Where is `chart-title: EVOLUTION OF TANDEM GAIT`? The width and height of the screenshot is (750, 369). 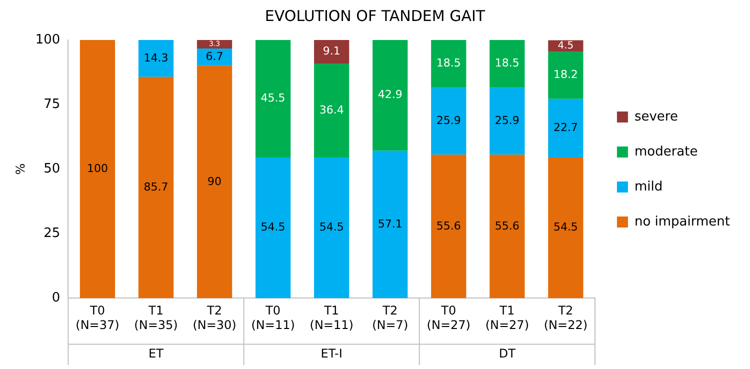
chart-title: EVOLUTION OF TANDEM GAIT is located at coordinates (375, 15).